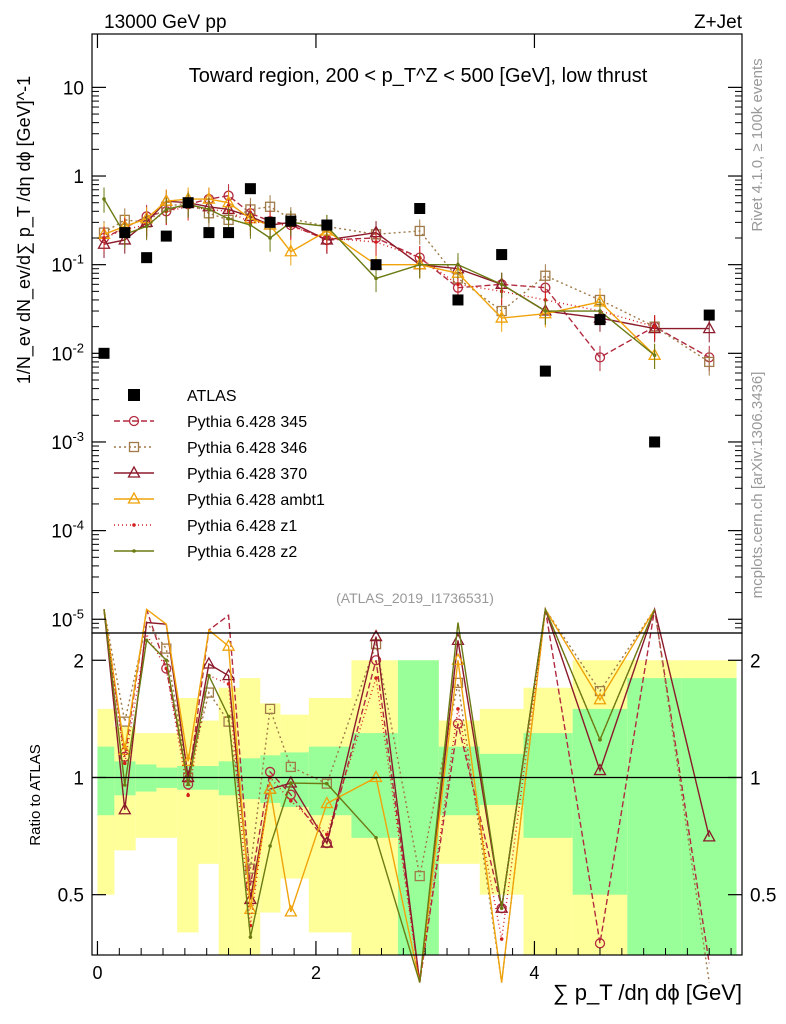 The height and width of the screenshot is (1024, 786). I want to click on legend-label-0: Pythia 6.428 345, so click(247, 422).